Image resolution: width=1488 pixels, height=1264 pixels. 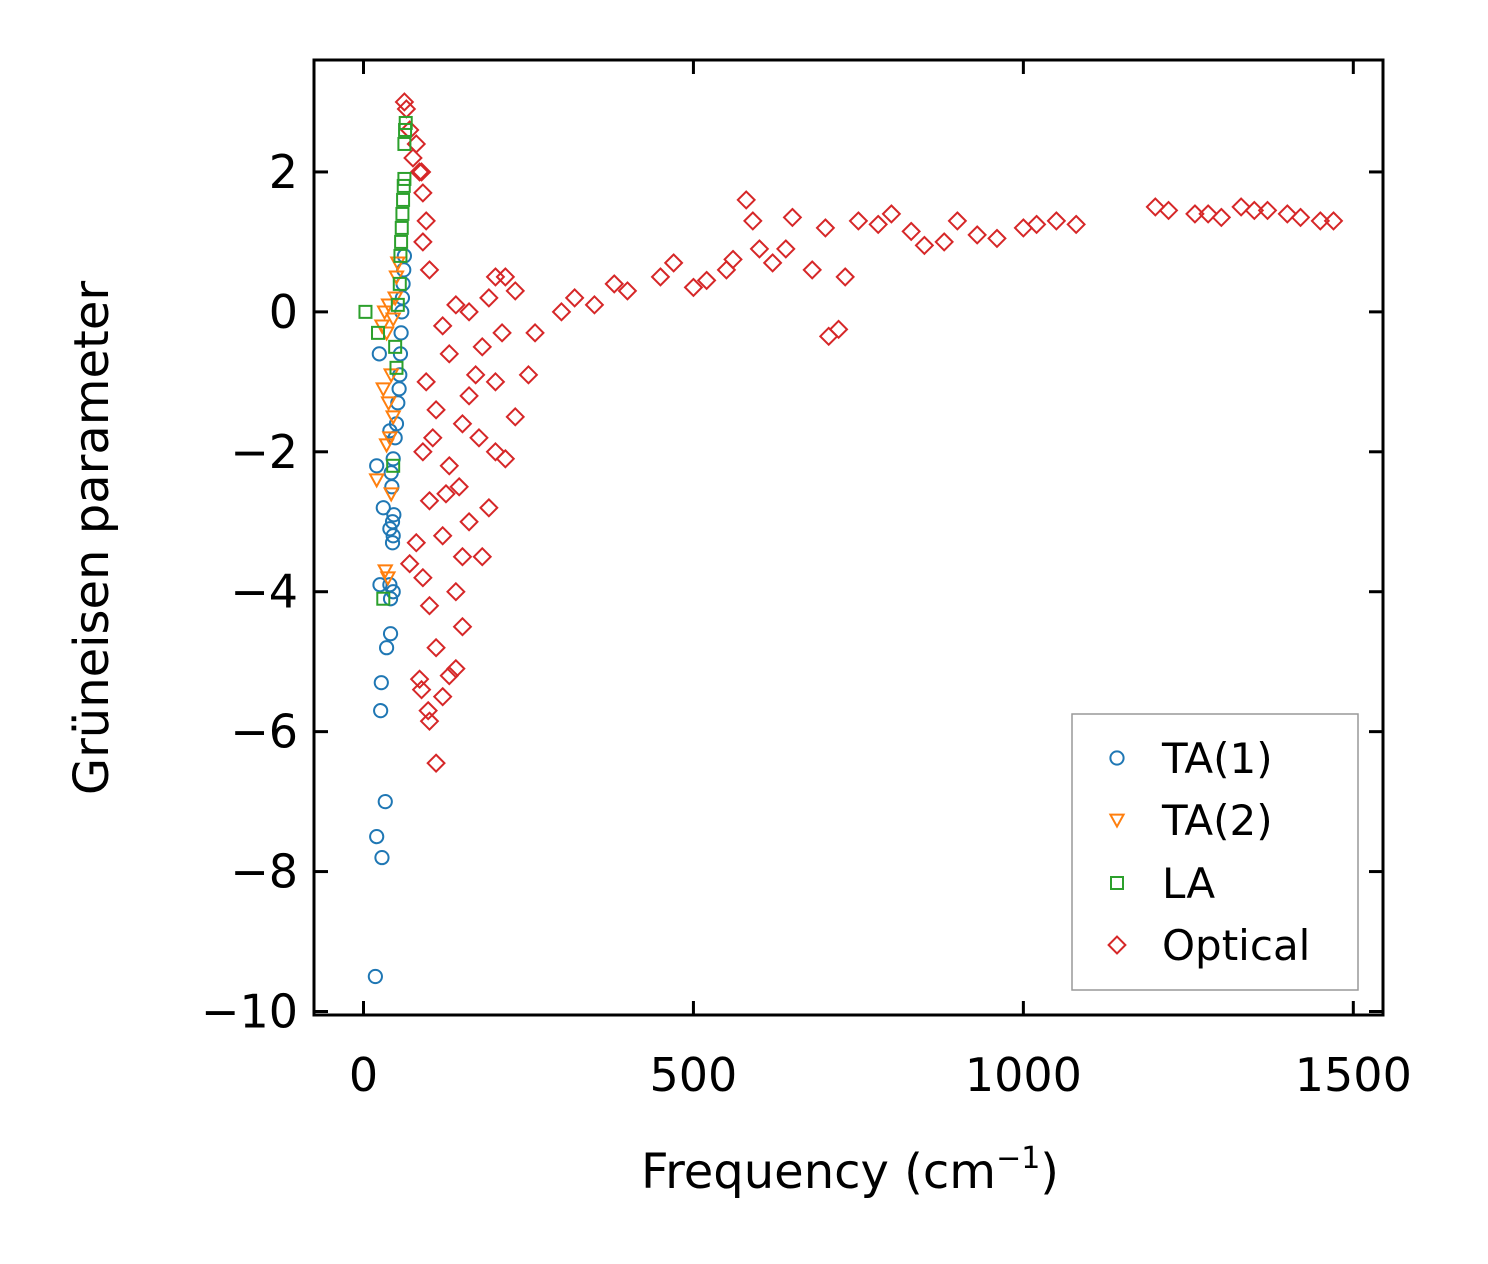 I want to click on legend-marker-la, so click(x=1117, y=883).